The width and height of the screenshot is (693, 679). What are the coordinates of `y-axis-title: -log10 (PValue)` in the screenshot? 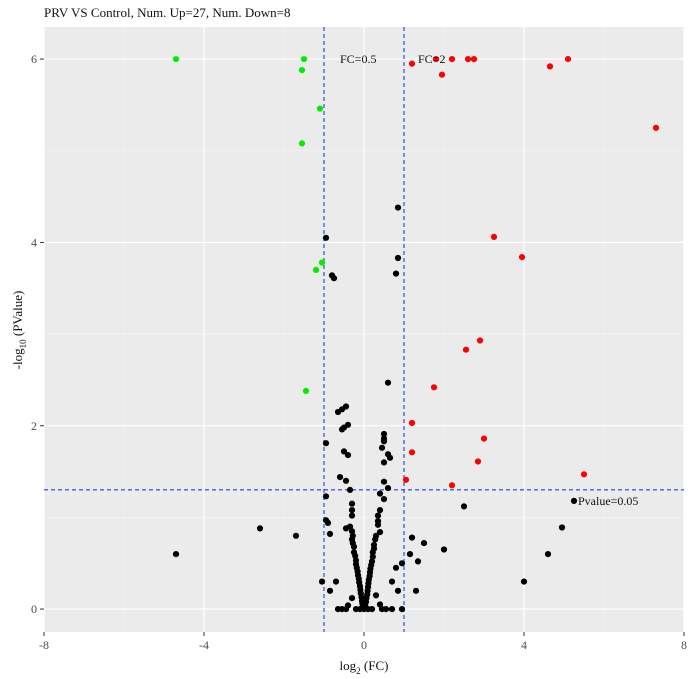 It's located at (19, 330).